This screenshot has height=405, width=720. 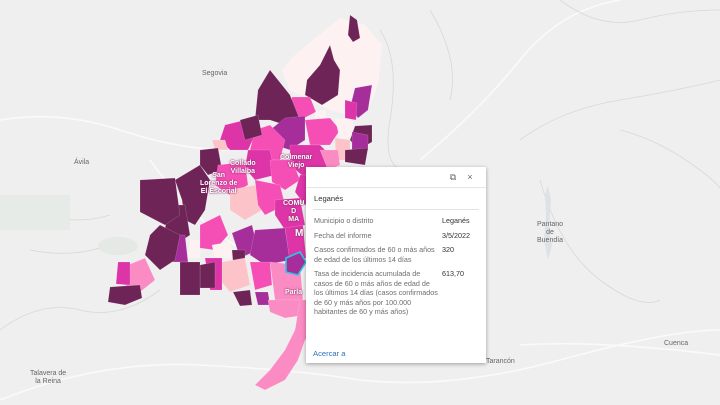 I want to click on place-label-buendia: Pantano de Buendía, so click(x=550, y=232).